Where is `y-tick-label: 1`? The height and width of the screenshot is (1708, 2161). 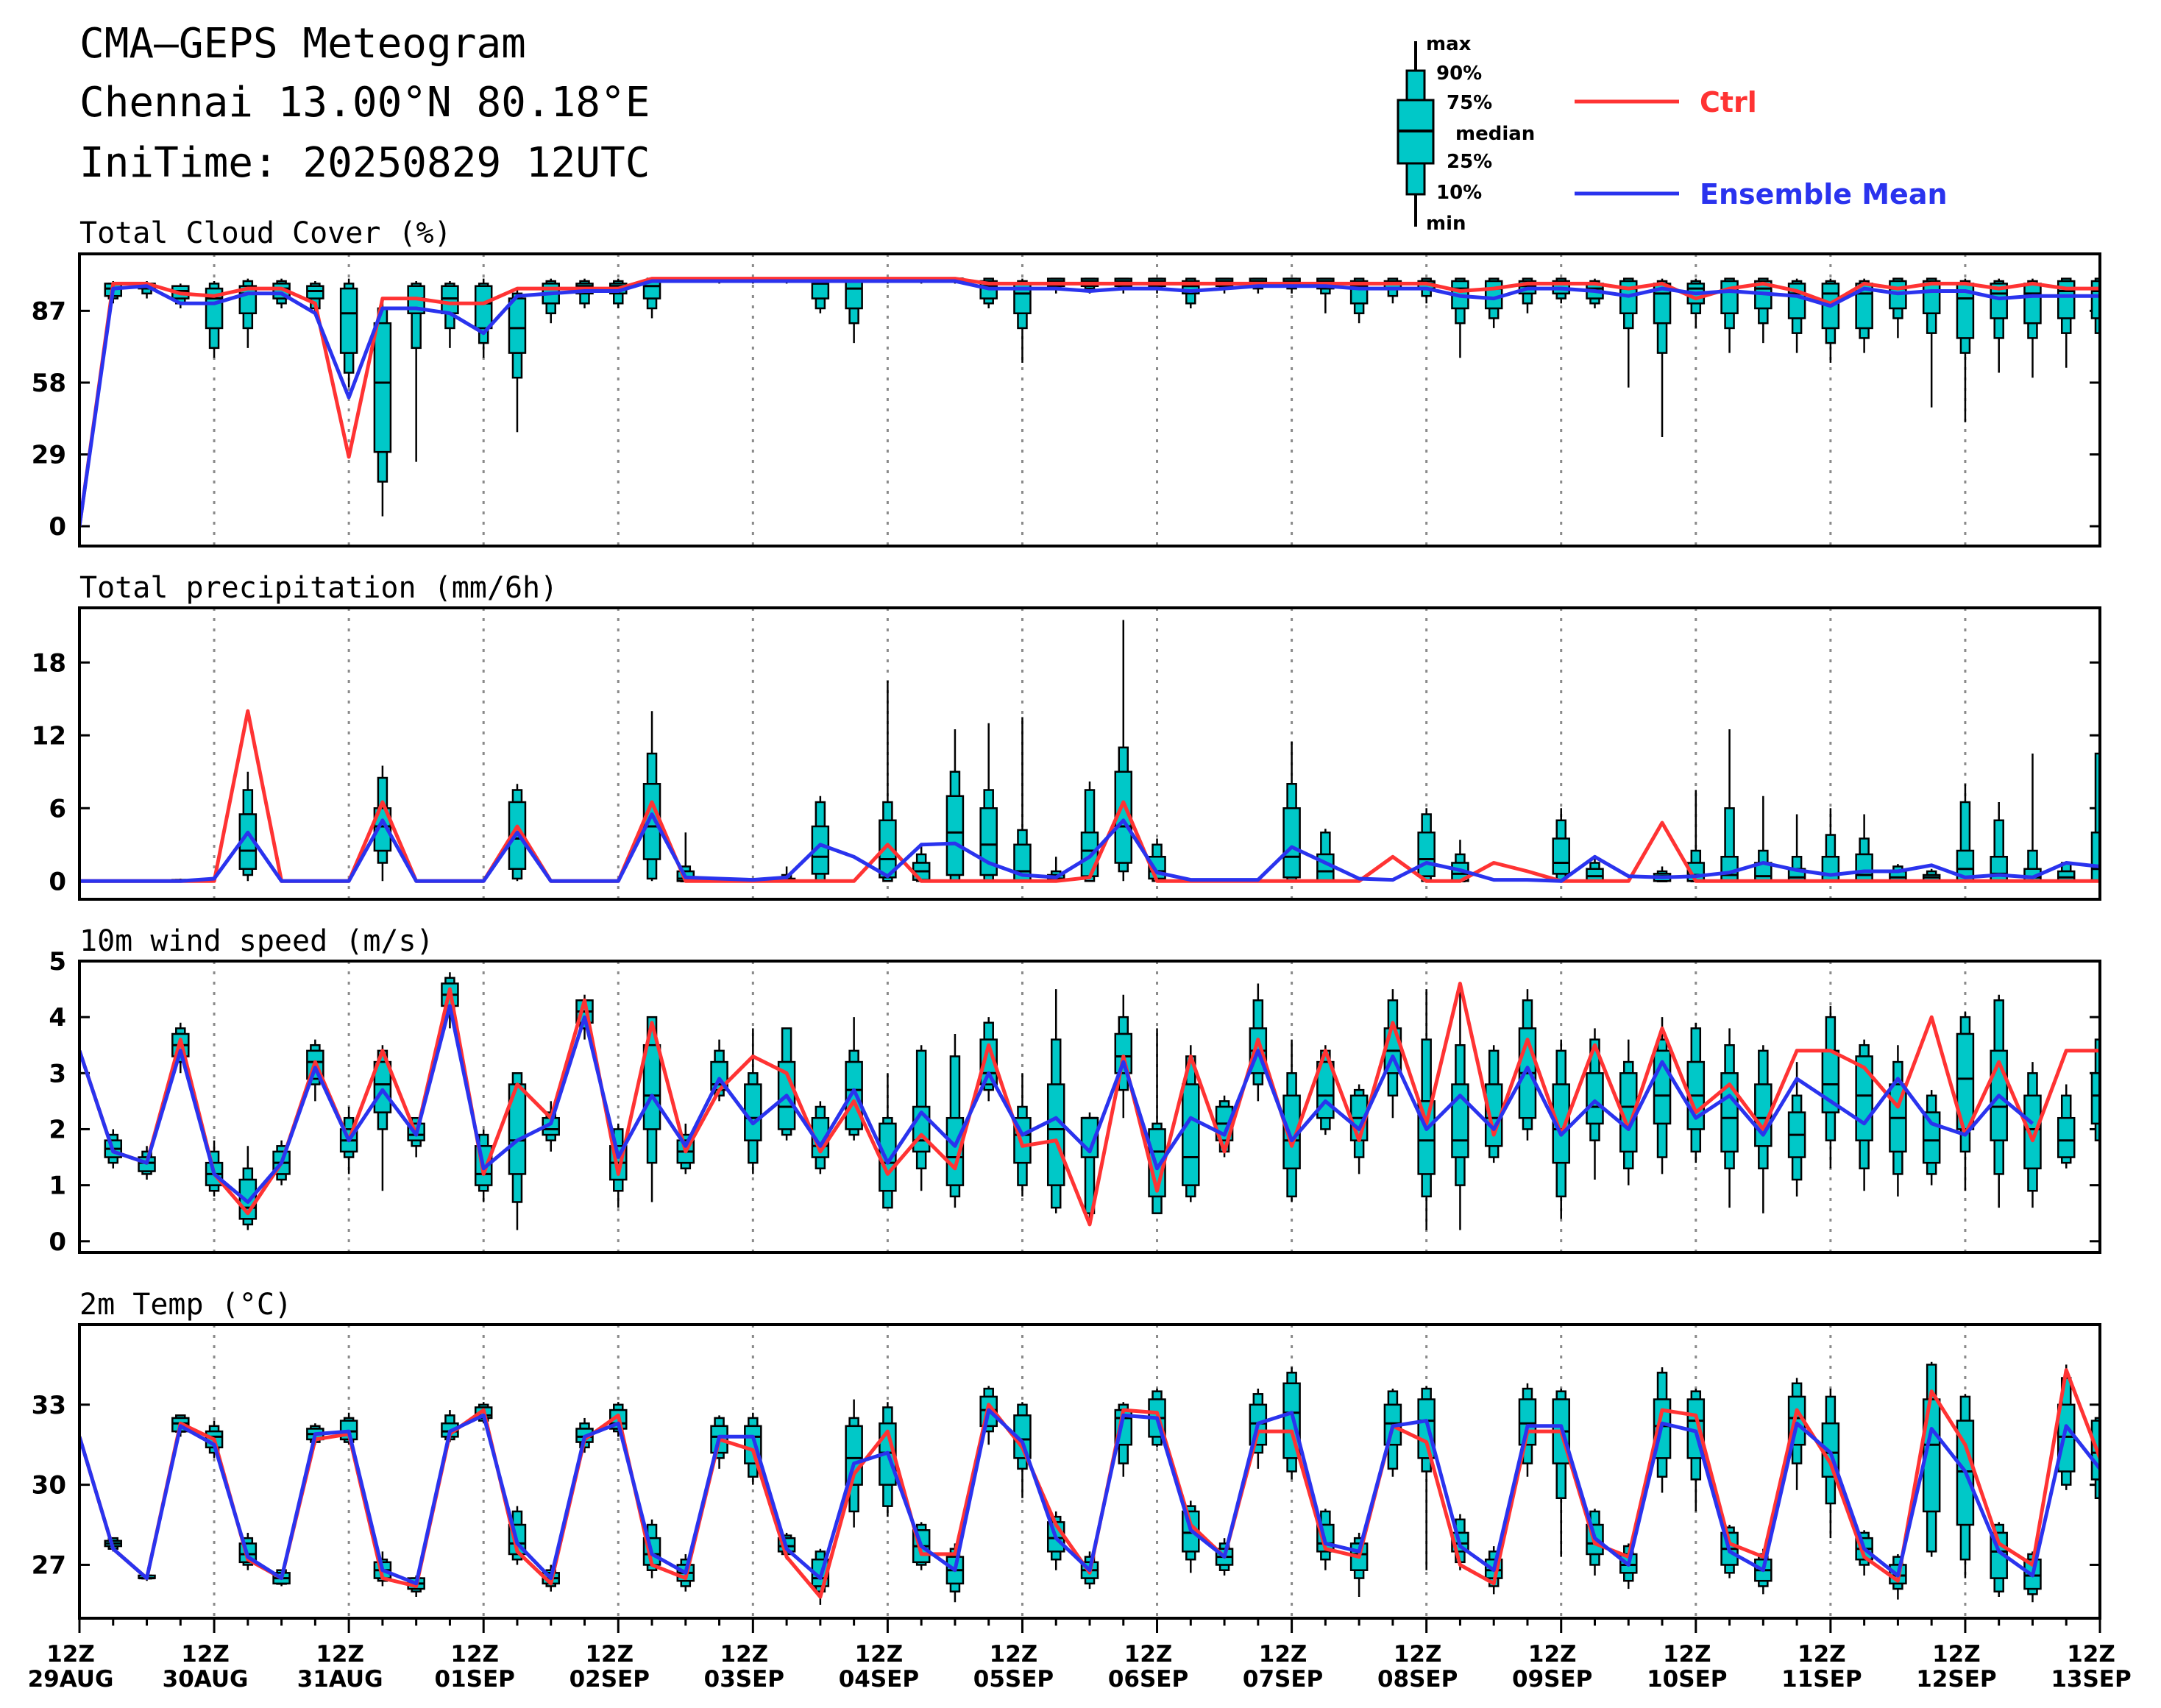 y-tick-label: 1 is located at coordinates (57, 1186).